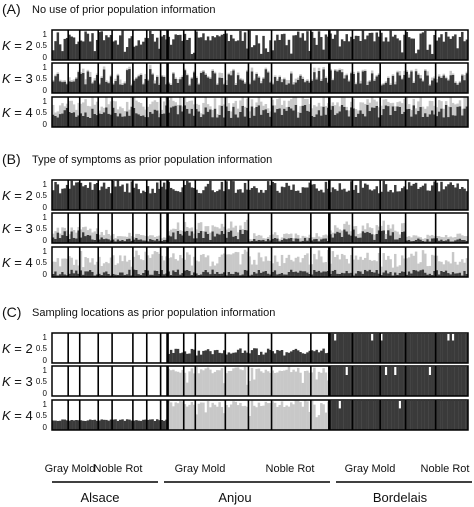 This screenshot has height=507, width=474. Describe the element at coordinates (7, 78) in the screenshot. I see `k-label-letter: K` at that location.